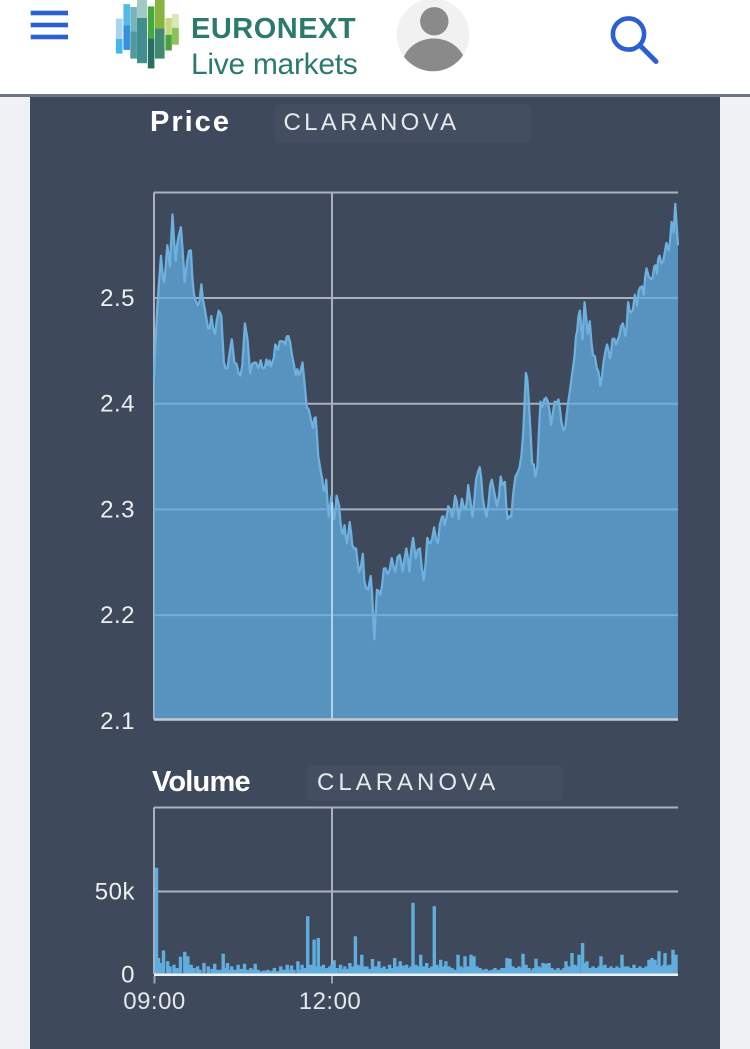 The width and height of the screenshot is (750, 1049). Describe the element at coordinates (117, 615) in the screenshot. I see `svg-text: 2.2` at that location.